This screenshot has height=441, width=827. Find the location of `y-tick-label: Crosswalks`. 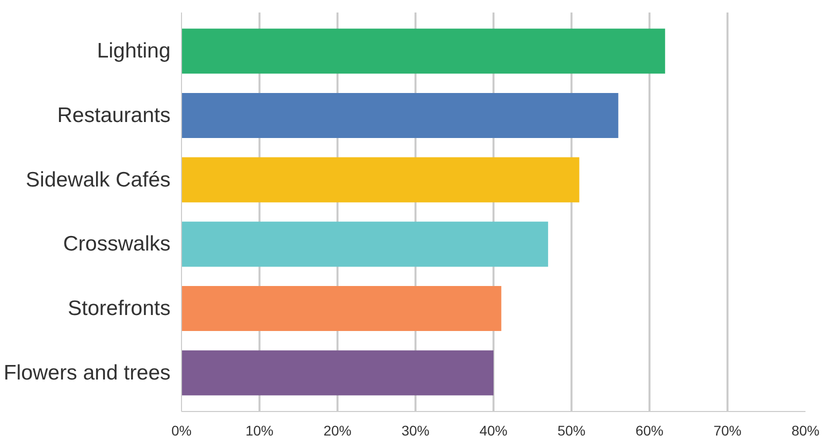

y-tick-label: Crosswalks is located at coordinates (117, 244).